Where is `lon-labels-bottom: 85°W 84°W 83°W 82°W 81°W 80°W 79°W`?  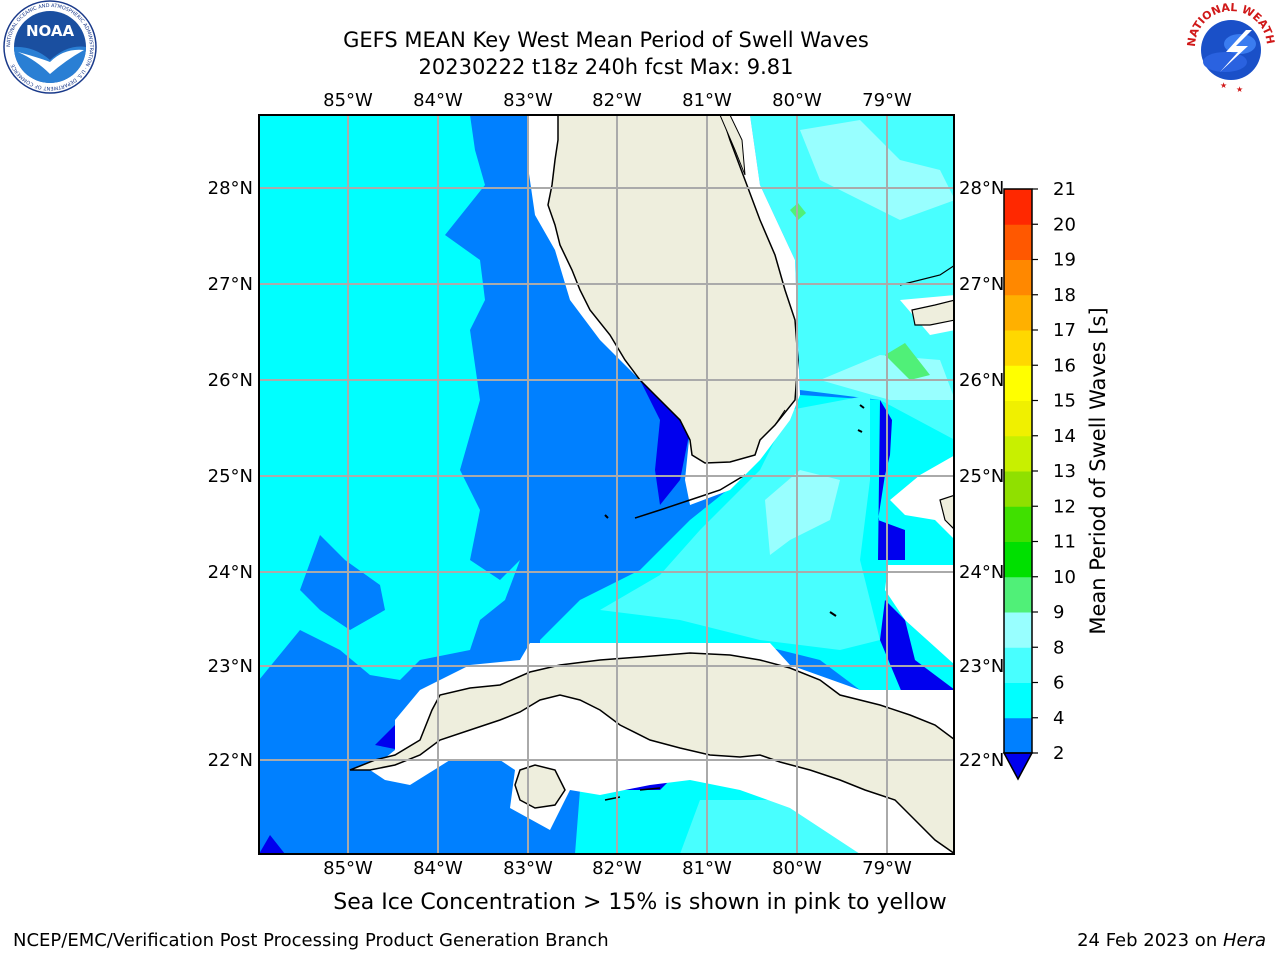 lon-labels-bottom: 85°W 84°W 83°W 82°W 81°W 80°W 79°W is located at coordinates (617, 868).